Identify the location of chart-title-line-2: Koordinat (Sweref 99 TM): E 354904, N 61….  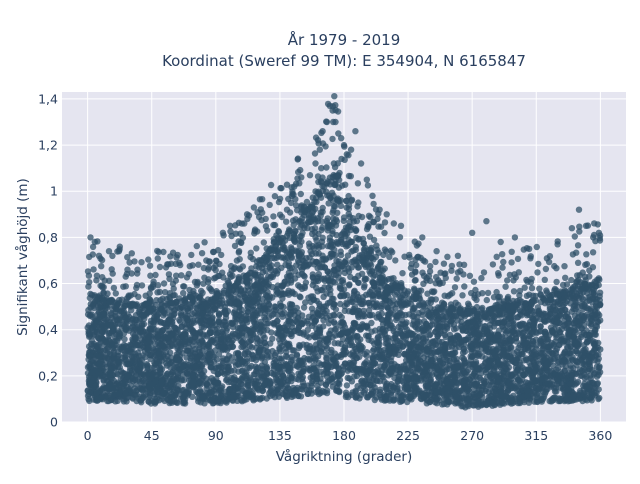
(344, 61).